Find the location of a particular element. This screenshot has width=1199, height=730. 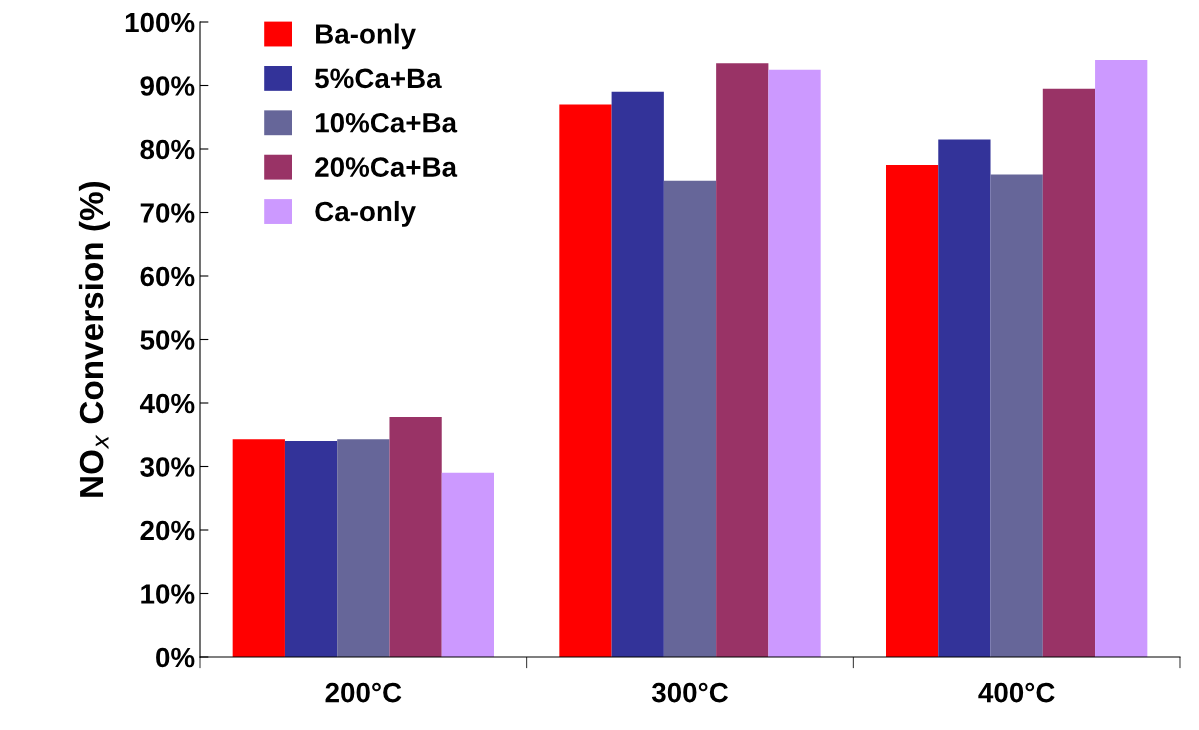

x-tick-label: 200°C is located at coordinates (363, 692).